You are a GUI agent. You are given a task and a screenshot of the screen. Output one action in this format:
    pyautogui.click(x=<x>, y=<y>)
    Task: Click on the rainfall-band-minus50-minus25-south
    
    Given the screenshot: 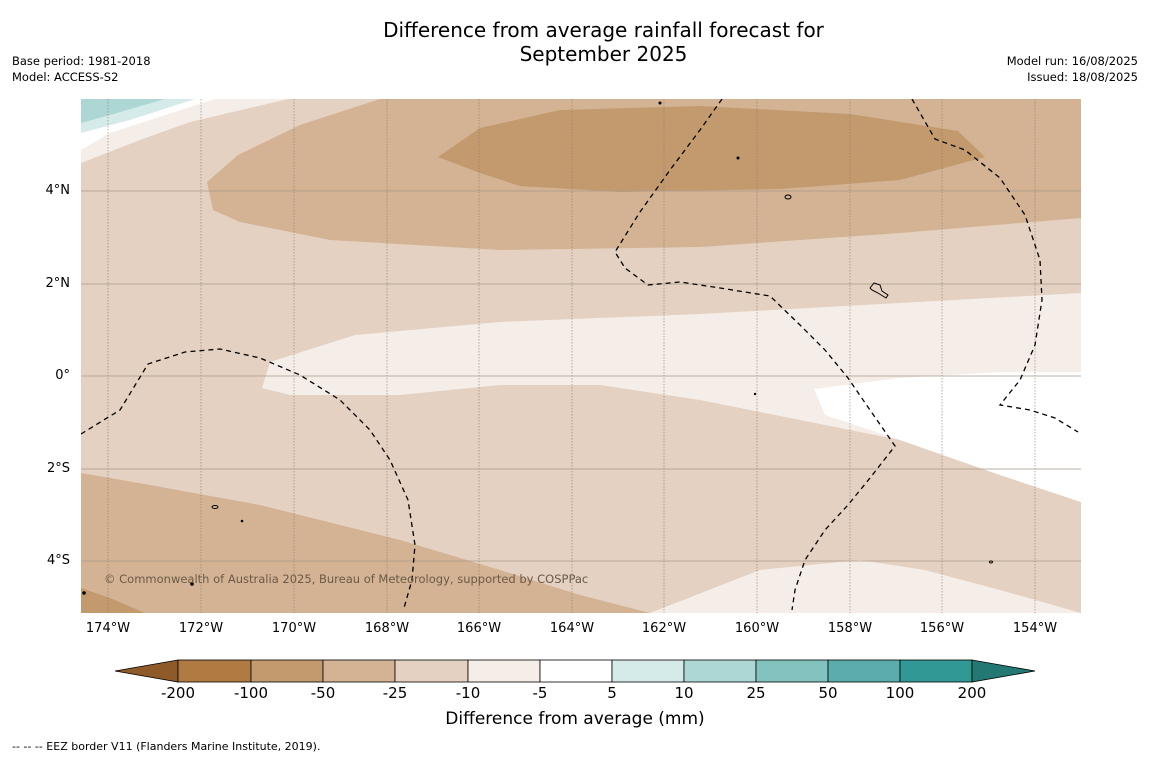 What is the action you would take?
    pyautogui.click(x=365, y=543)
    